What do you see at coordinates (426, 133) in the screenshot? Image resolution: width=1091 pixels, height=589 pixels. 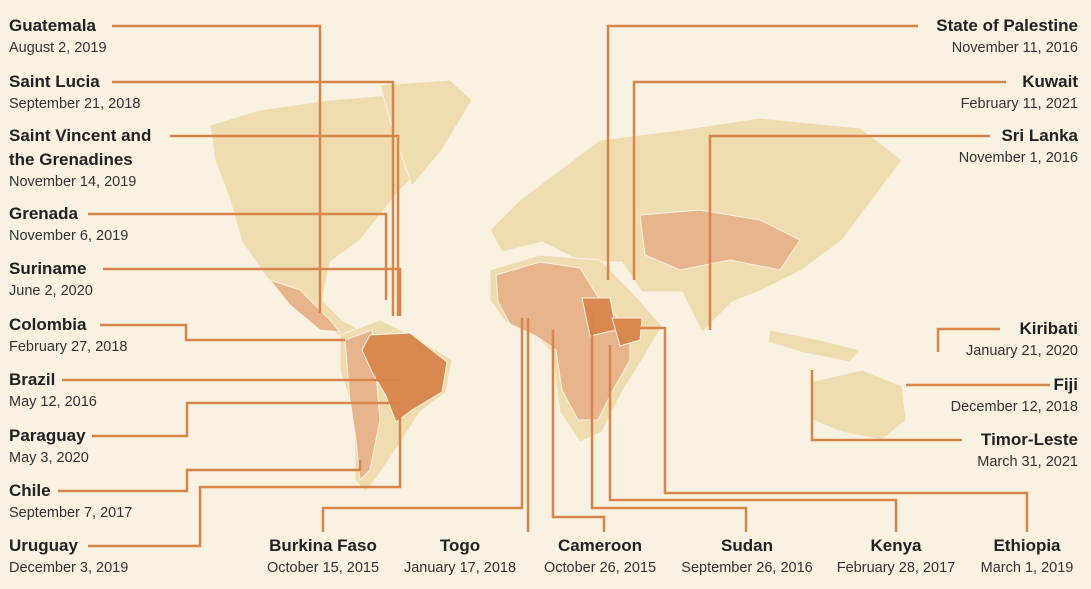 I see `greenland` at bounding box center [426, 133].